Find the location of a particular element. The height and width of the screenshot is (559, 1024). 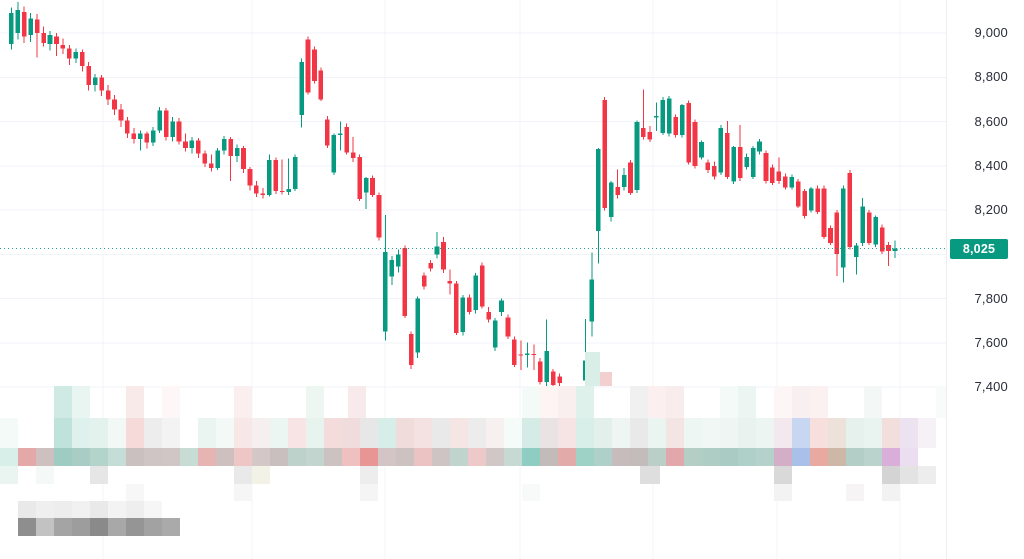

price-axis-label: 8,400 is located at coordinates (991, 165).